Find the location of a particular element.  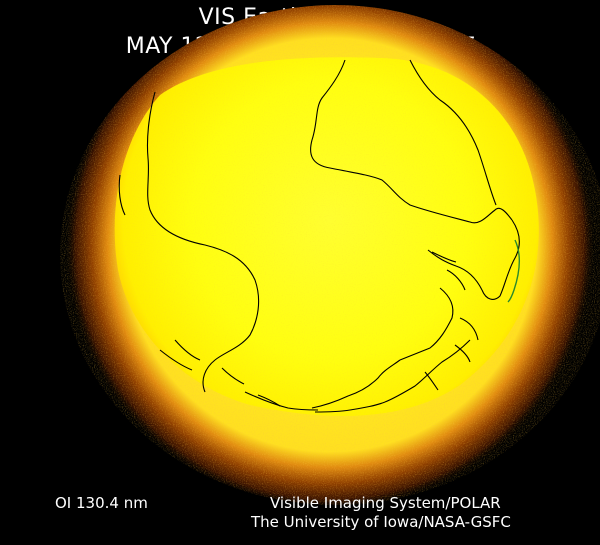

filter-label: OI 130.4 nm is located at coordinates (101, 503).